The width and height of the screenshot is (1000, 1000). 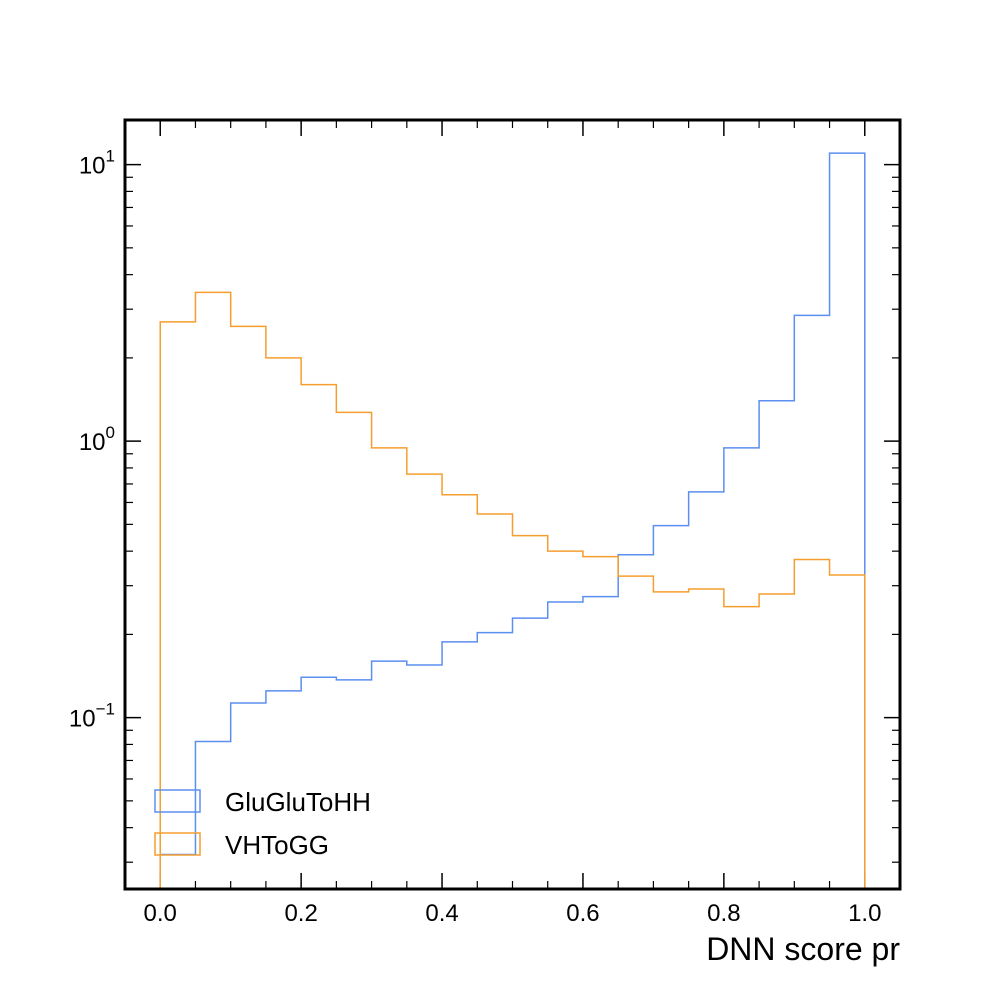 I want to click on legend: GluGluToHH VHToGG, so click(x=262, y=823).